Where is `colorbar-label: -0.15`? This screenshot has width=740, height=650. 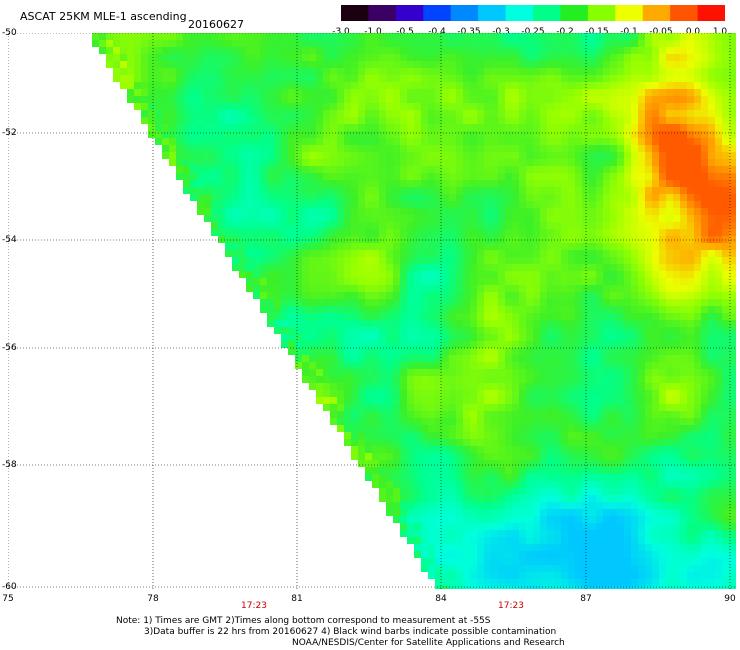 colorbar-label: -0.15 is located at coordinates (597, 32).